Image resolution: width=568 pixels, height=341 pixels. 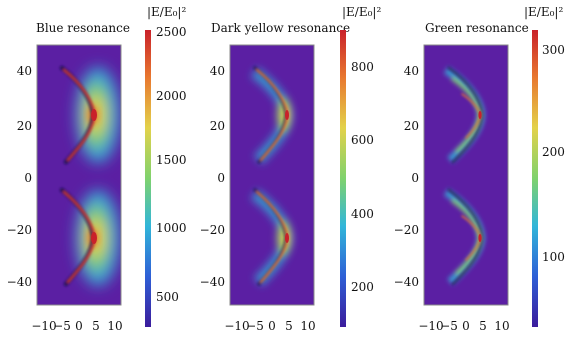 I want to click on colorbar-tick: 2500, so click(x=171, y=32).